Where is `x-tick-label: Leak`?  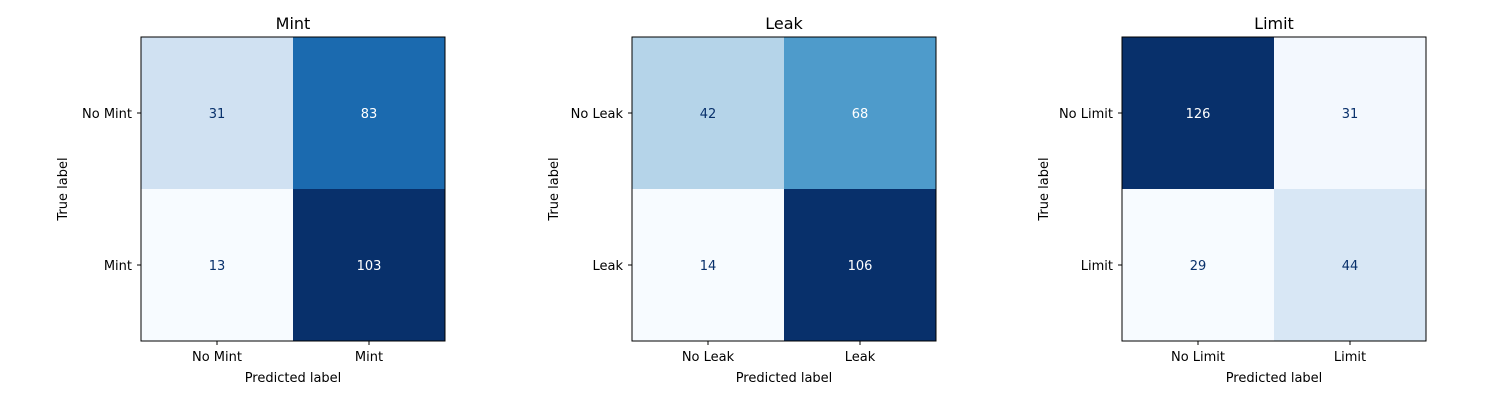 x-tick-label: Leak is located at coordinates (860, 357).